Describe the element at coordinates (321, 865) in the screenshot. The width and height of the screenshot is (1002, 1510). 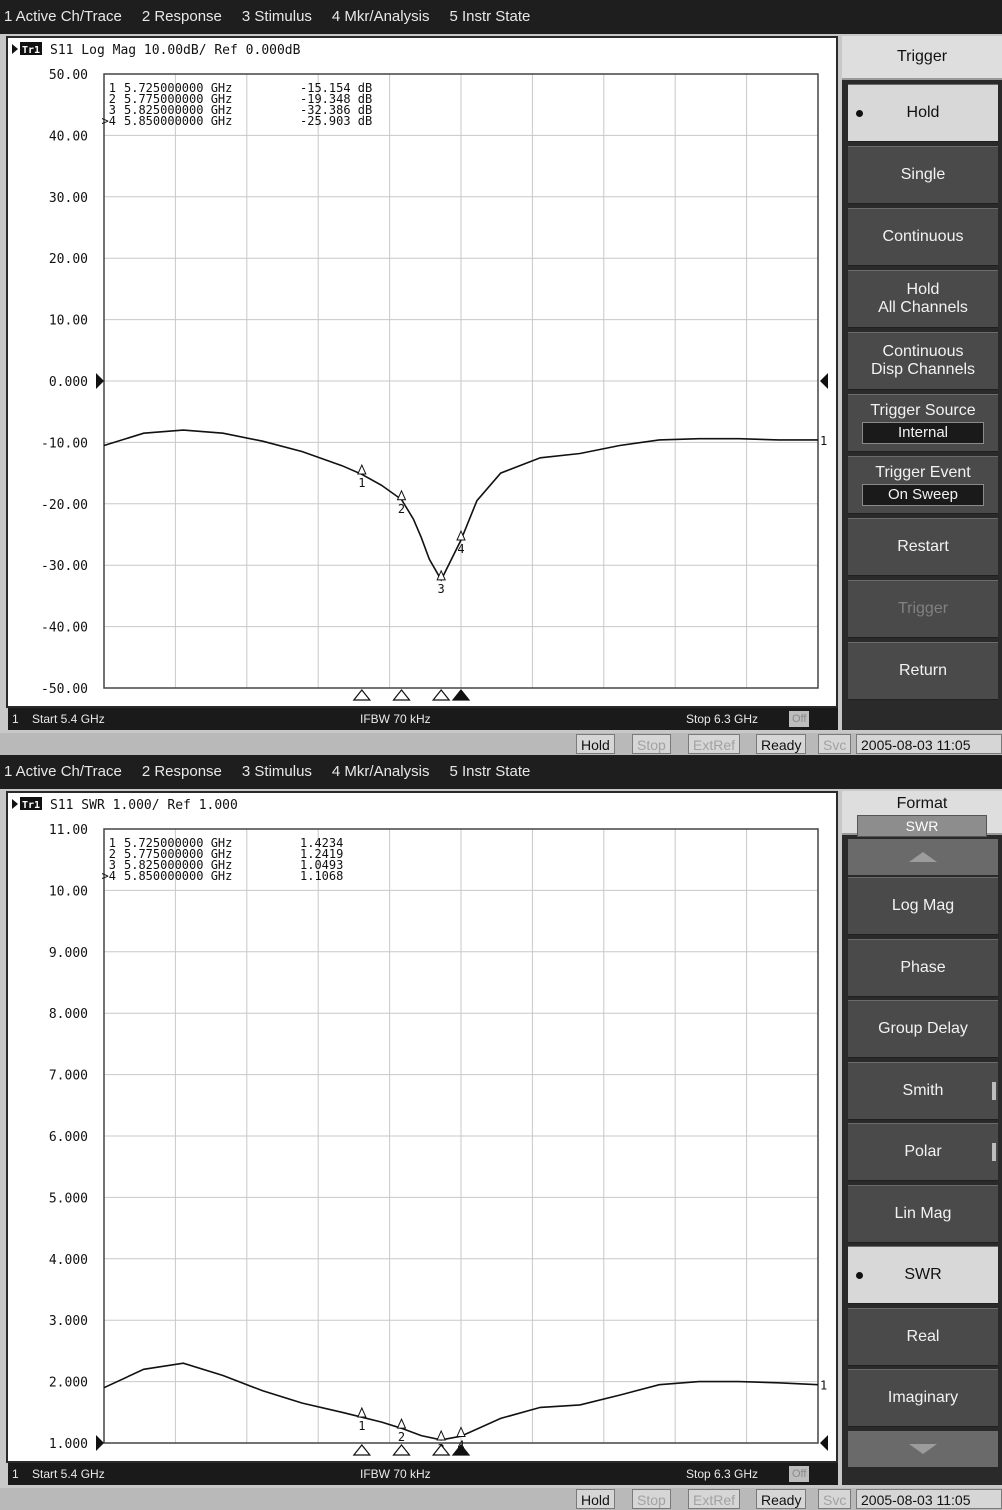
I see `marker-table-value: 1.0493` at that location.